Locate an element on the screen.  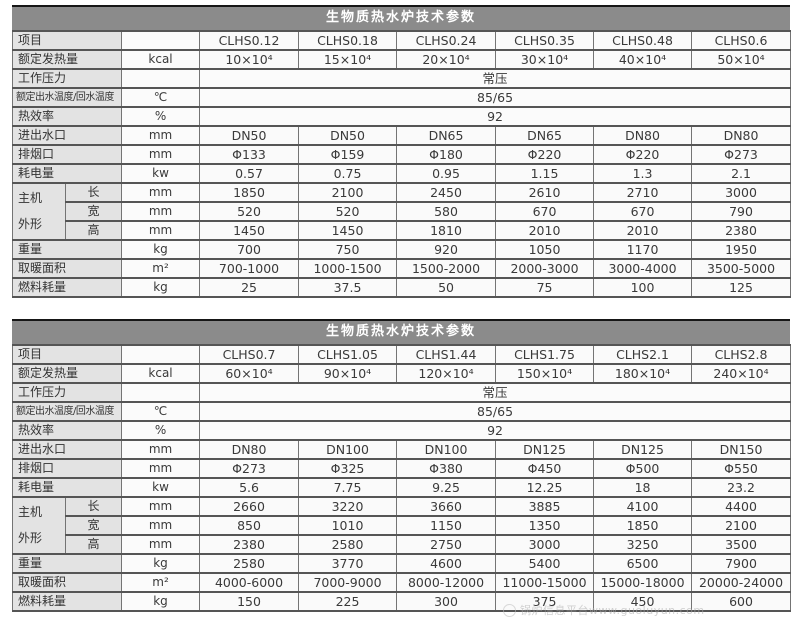
value-cell: Φ380 is located at coordinates (446, 468).